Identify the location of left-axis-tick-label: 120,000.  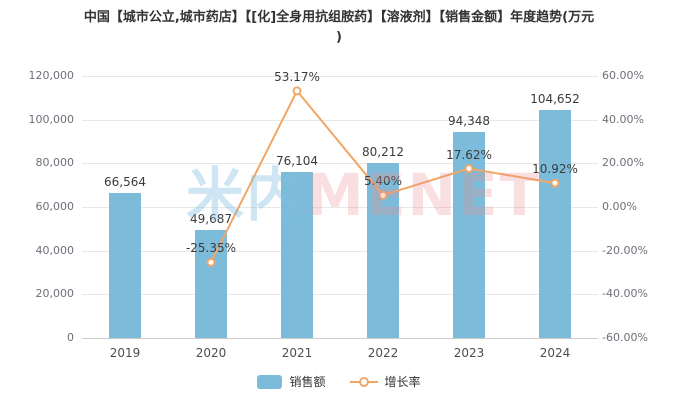
(51, 75).